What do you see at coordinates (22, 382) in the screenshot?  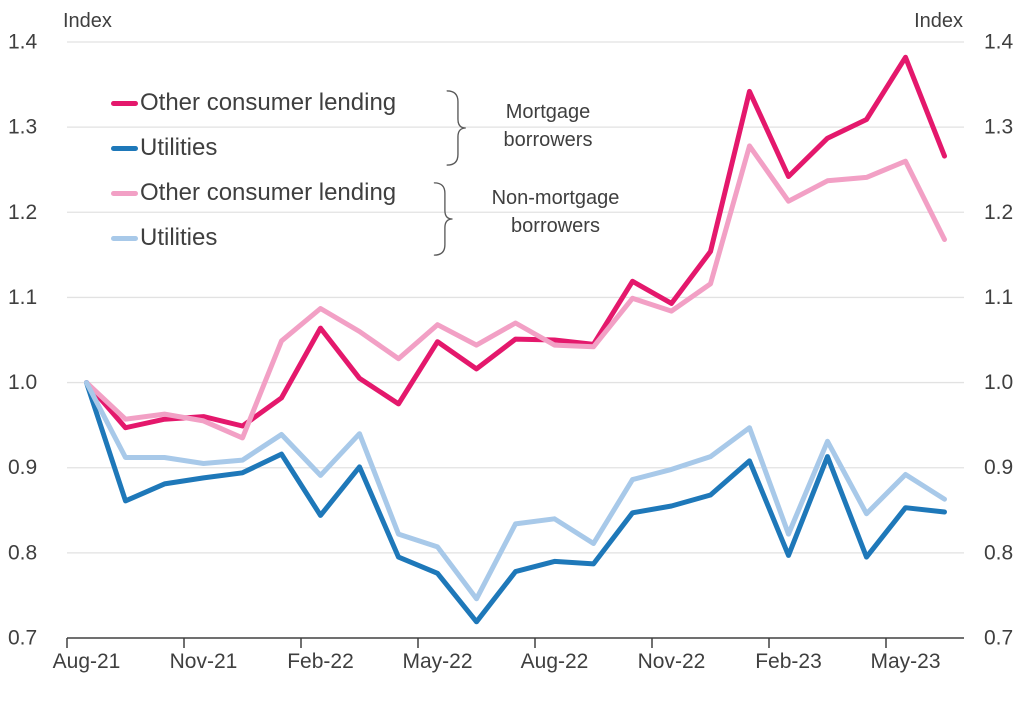 I see `y-axis-label-left: 1.0` at bounding box center [22, 382].